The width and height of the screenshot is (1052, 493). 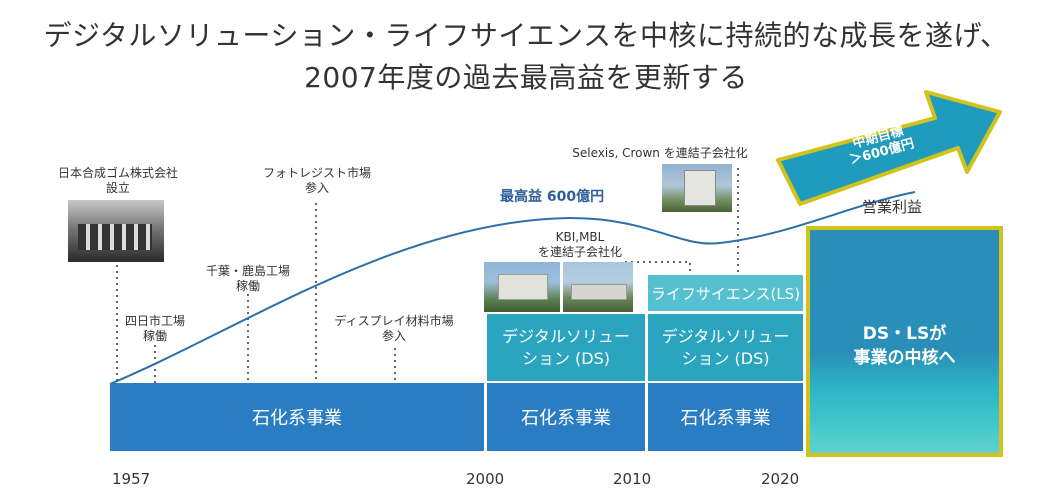 I want to click on record-profit-label: 最高益 600億円, so click(x=552, y=197).